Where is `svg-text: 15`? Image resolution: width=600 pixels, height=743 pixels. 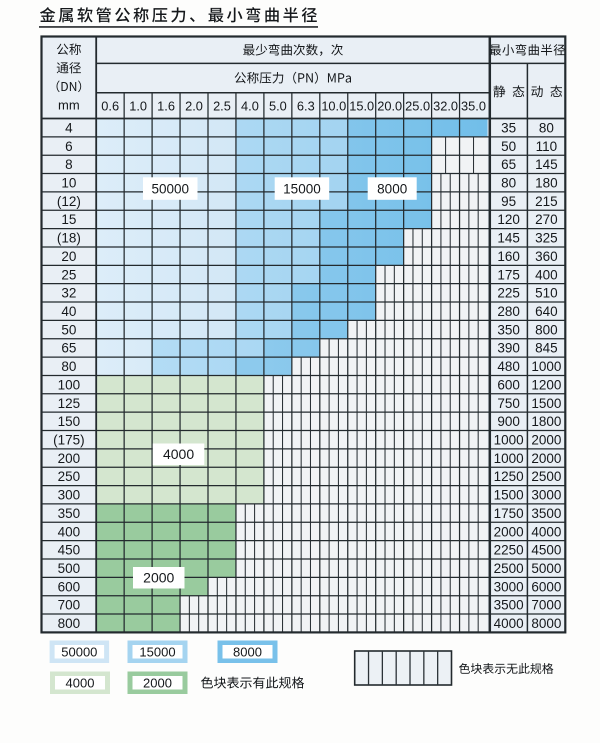
svg-text: 15 is located at coordinates (68, 219).